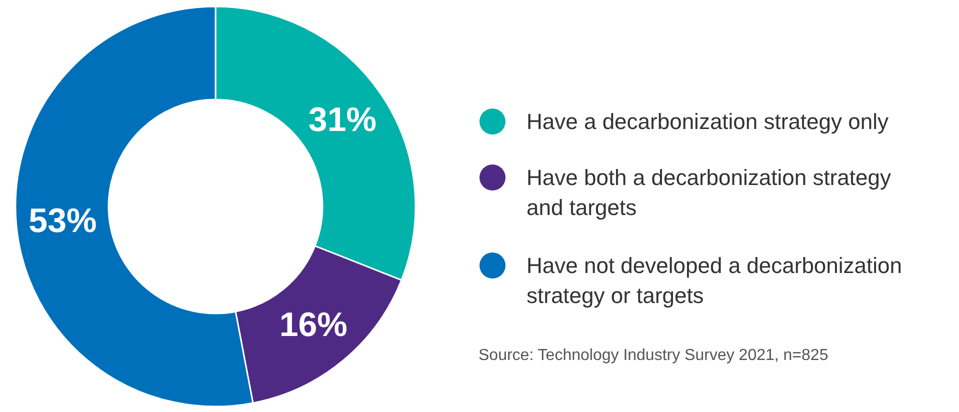 This screenshot has width=959, height=412. Describe the element at coordinates (342, 120) in the screenshot. I see `data-label: 31%` at that location.